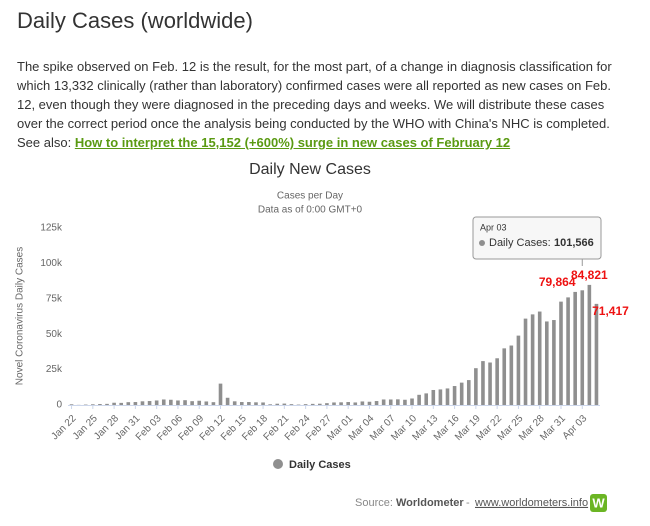 This screenshot has height=526, width=650. I want to click on y-axis-title: Novel Coronavirus Daily Cases, so click(20, 316).